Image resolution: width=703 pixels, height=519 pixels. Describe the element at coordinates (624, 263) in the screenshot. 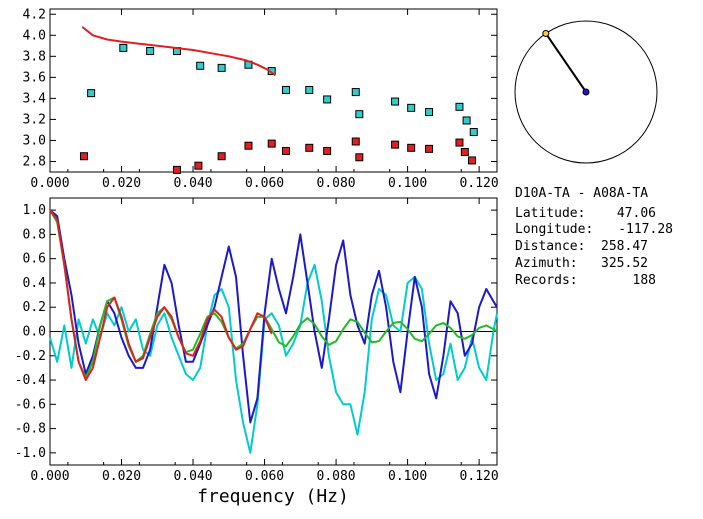

I see `azimuth-value: 325.52` at that location.